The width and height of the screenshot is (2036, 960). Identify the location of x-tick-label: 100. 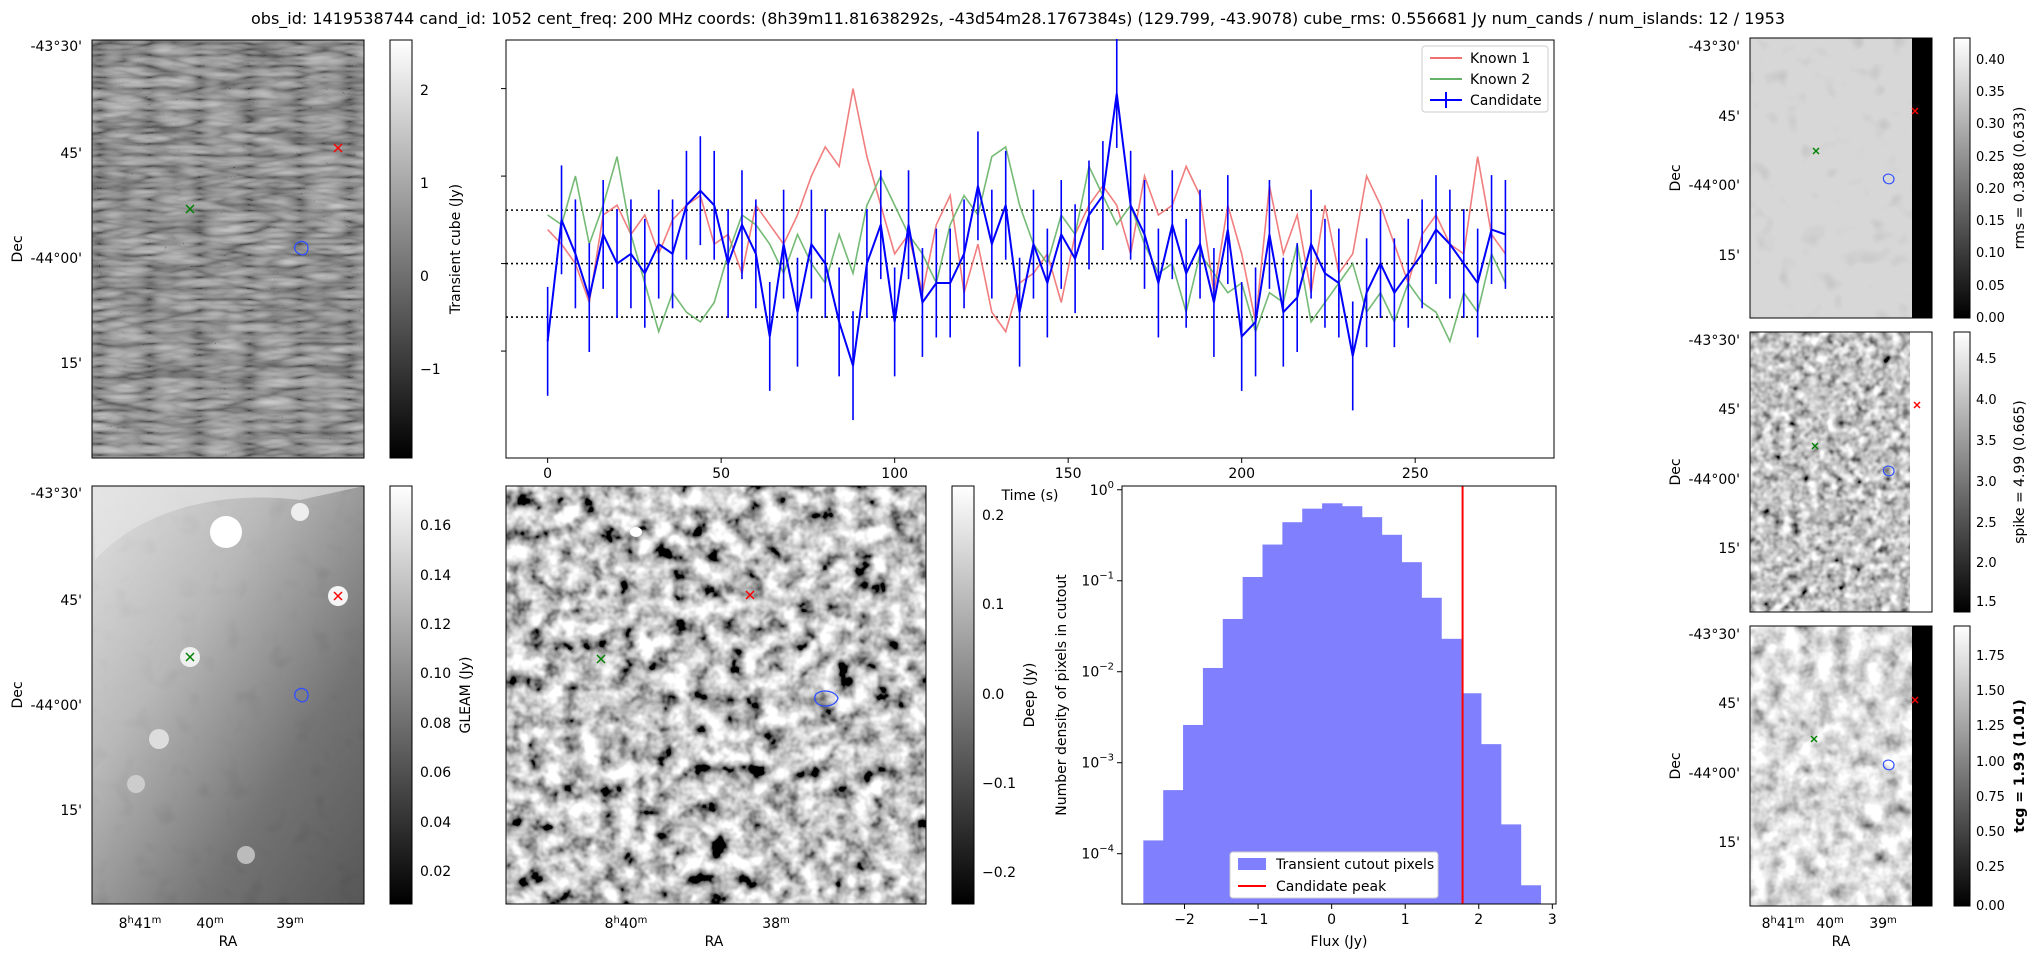
(894, 474).